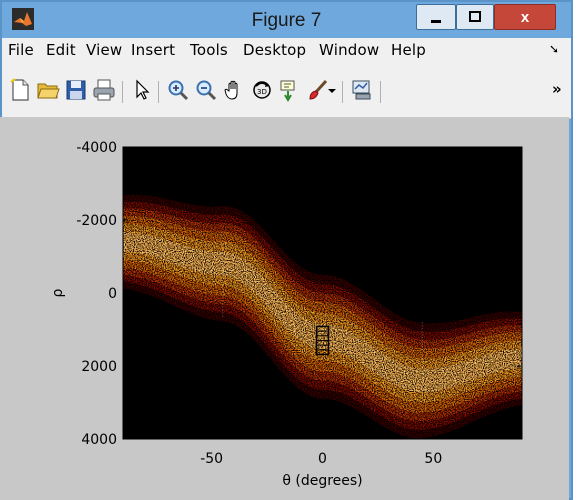  What do you see at coordinates (104, 50) in the screenshot?
I see `menu-view: View` at bounding box center [104, 50].